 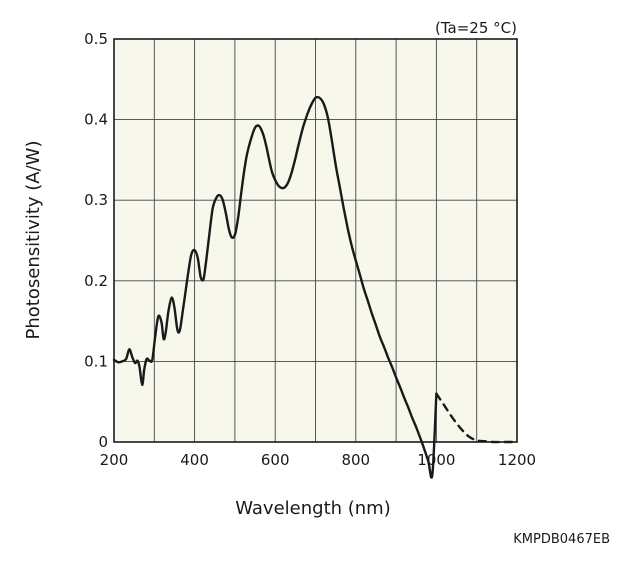 I want to click on y-tick-labels: 0 0.1 0.2 0.3 0.4 0.5, so click(x=96, y=240).